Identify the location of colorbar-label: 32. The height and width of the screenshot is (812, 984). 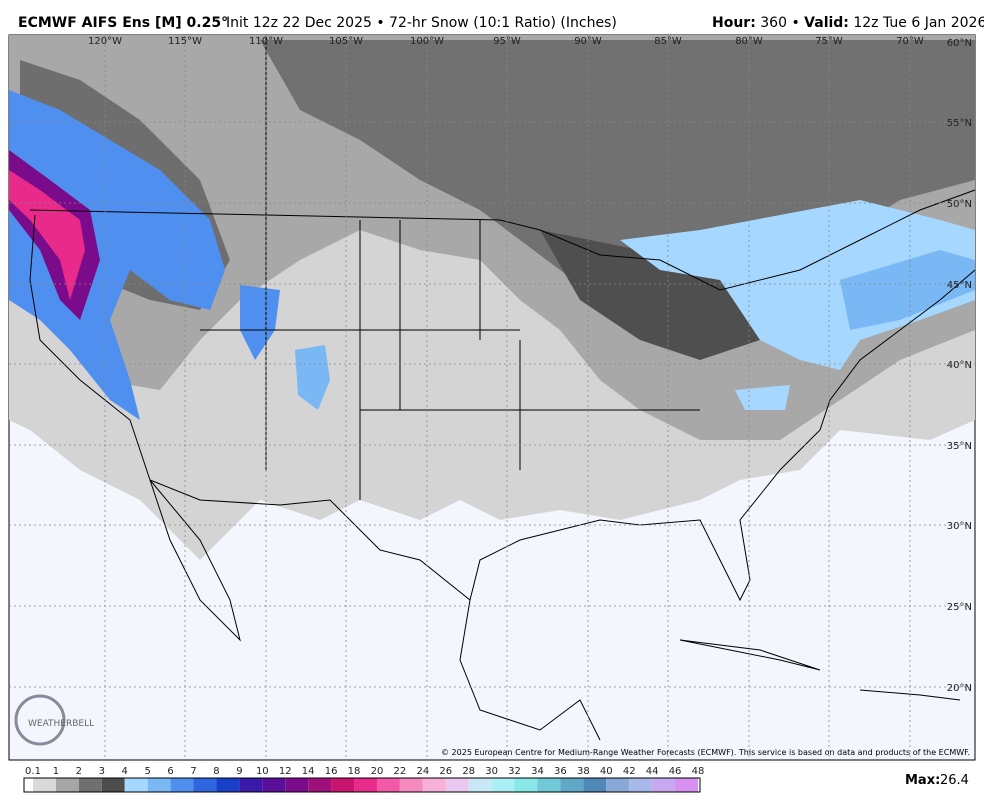
(514, 771).